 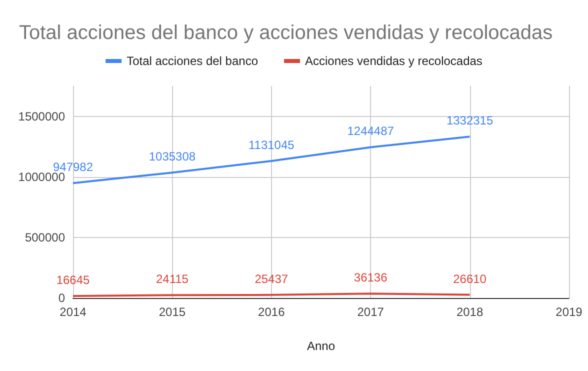 What do you see at coordinates (470, 121) in the screenshot?
I see `data-label: 1332315` at bounding box center [470, 121].